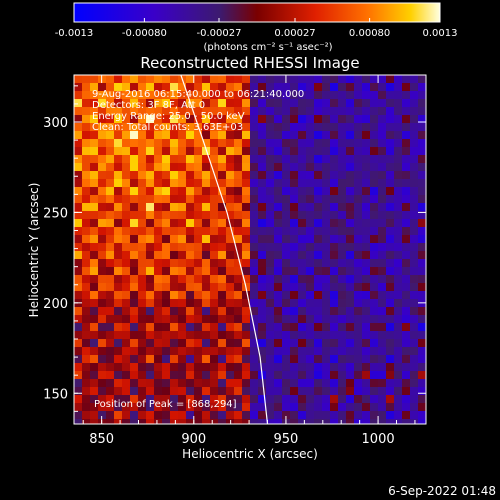  I want to click on solar-limb-line, so click(224, 249).